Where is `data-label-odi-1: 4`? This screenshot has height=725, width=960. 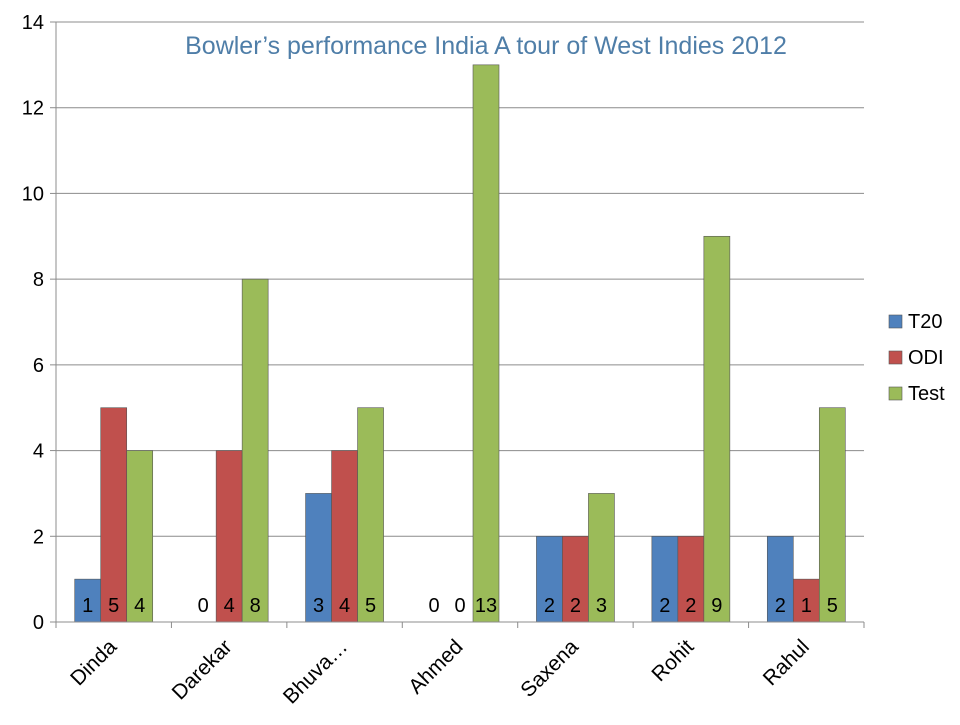 data-label-odi-1: 4 is located at coordinates (229, 606).